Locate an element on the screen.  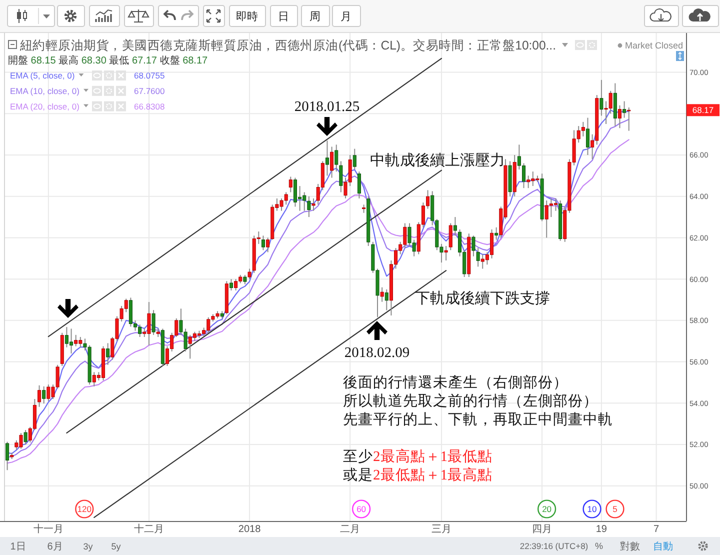
annotation: 2018.02.09 is located at coordinates (377, 353).